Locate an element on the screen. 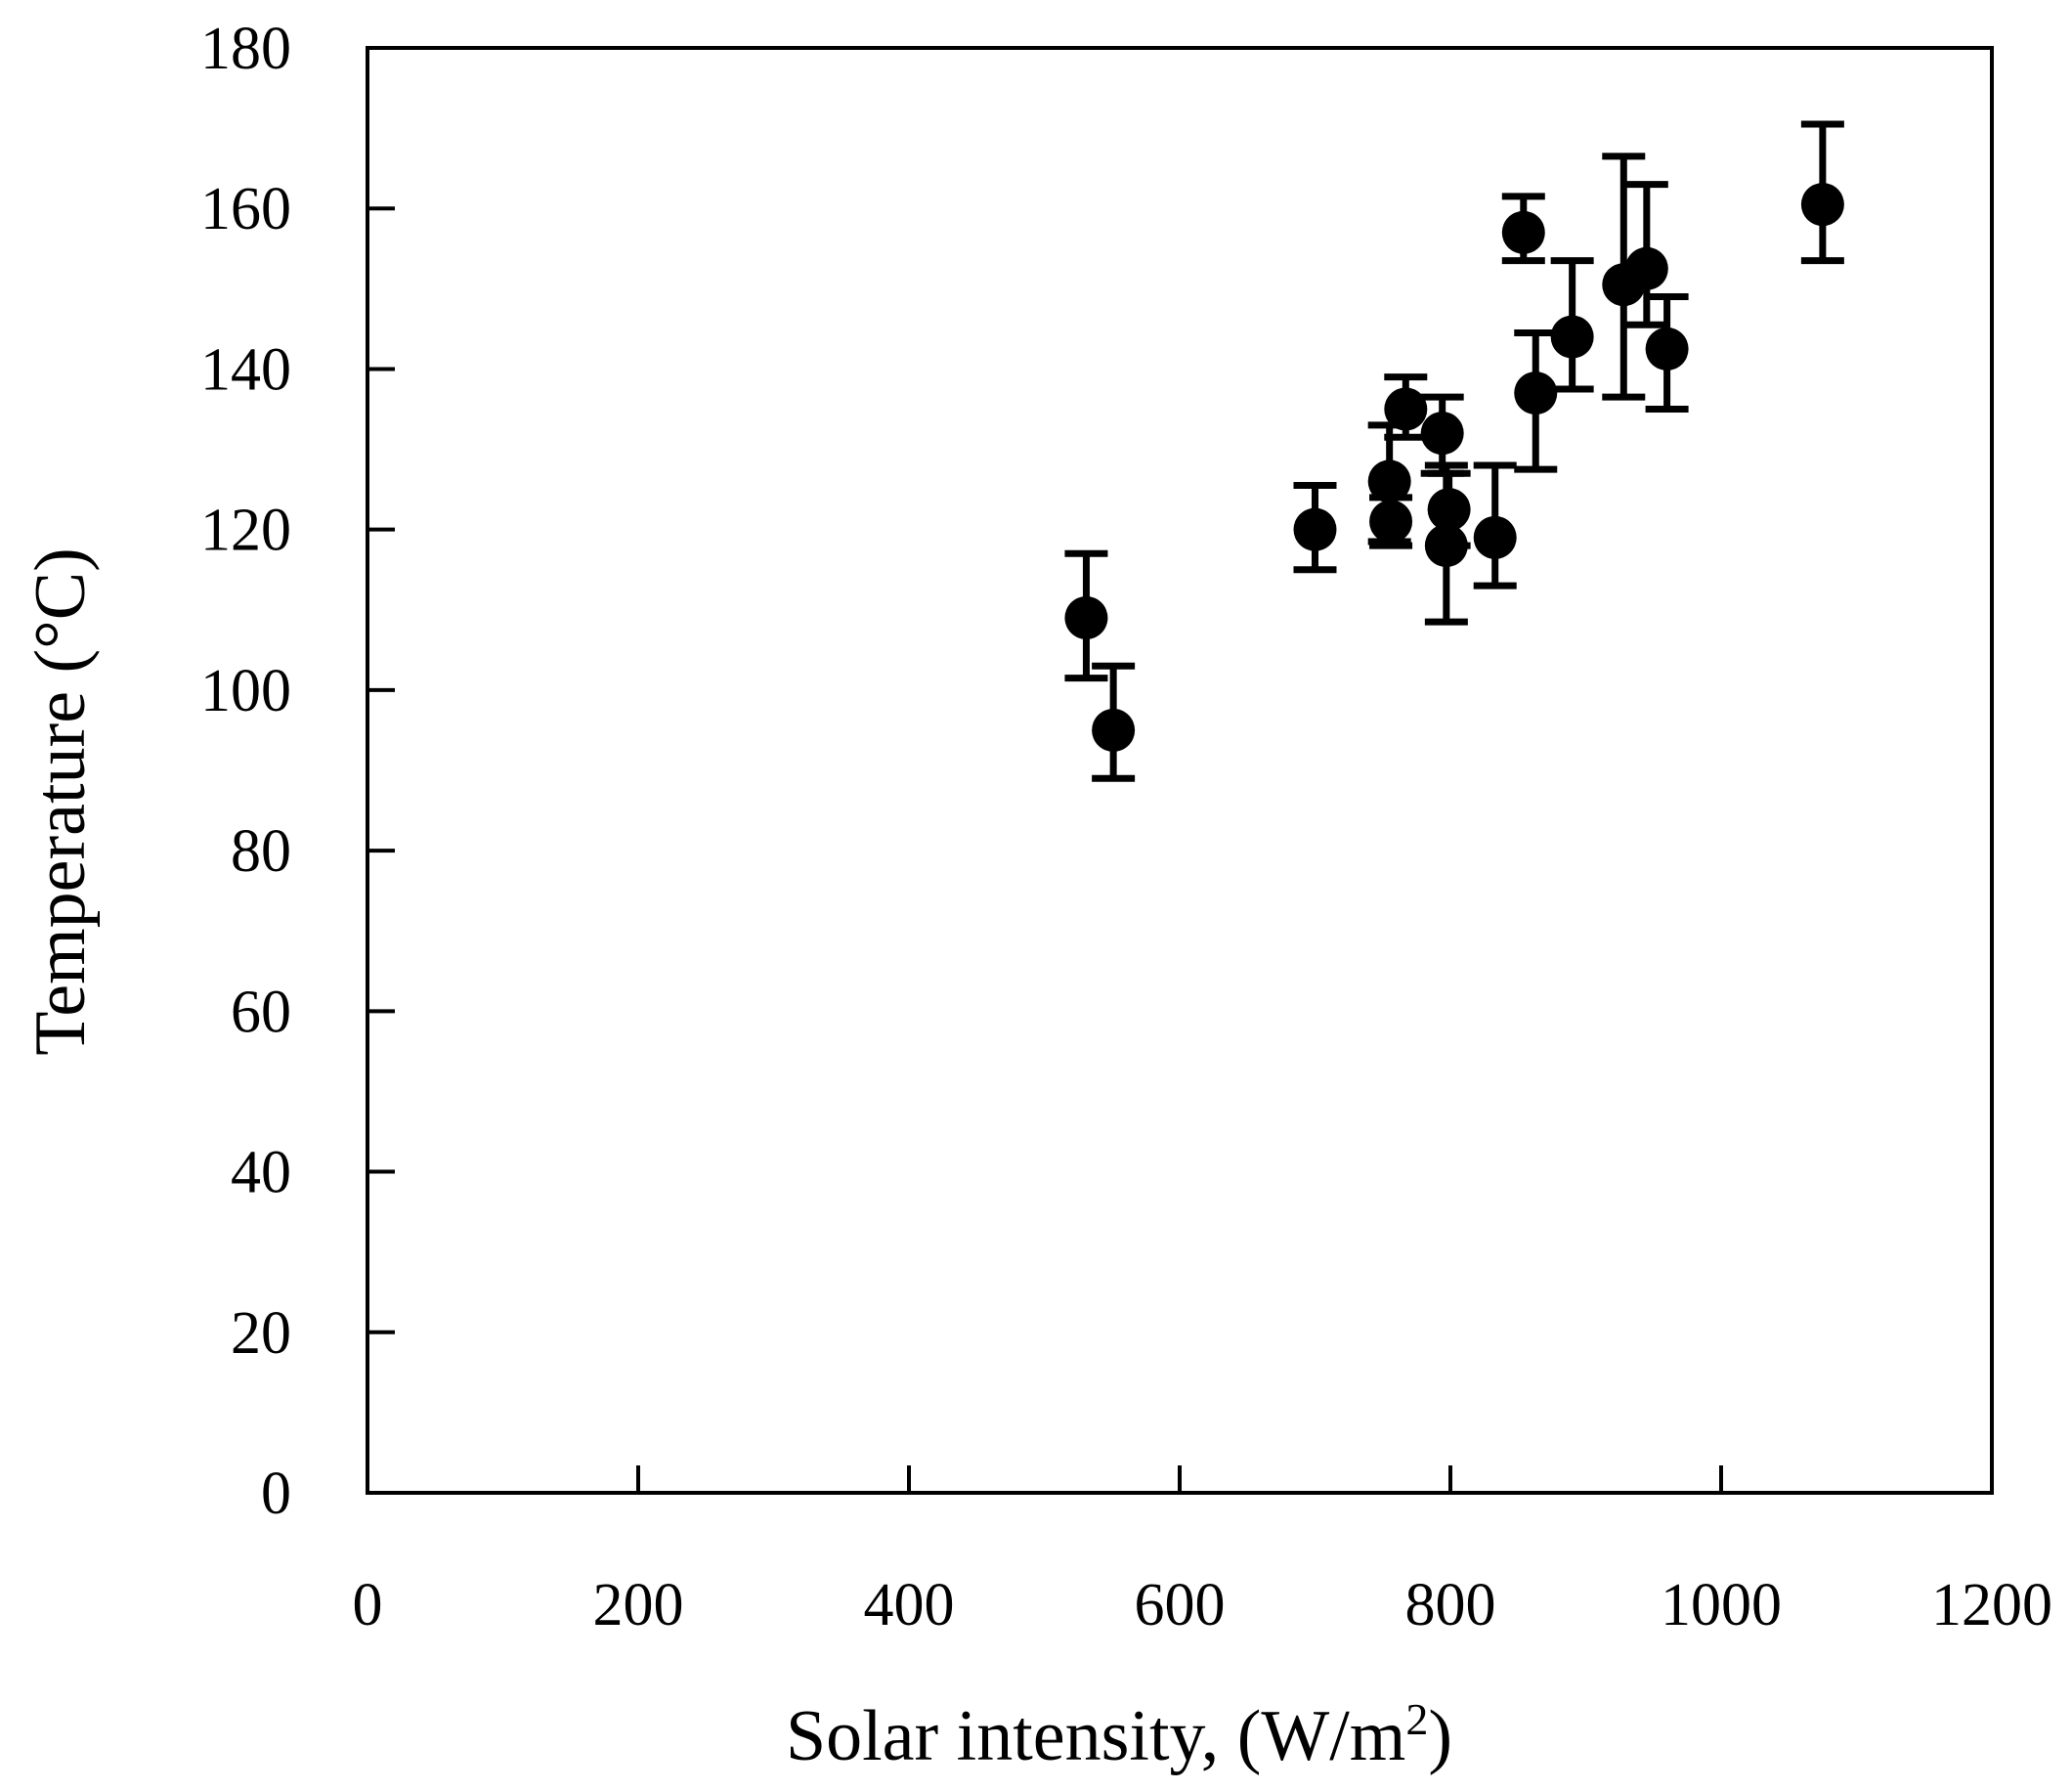 This screenshot has height=1790, width=2072. x-axis-title: Solar intensity, (W/m2) is located at coordinates (1119, 1735).